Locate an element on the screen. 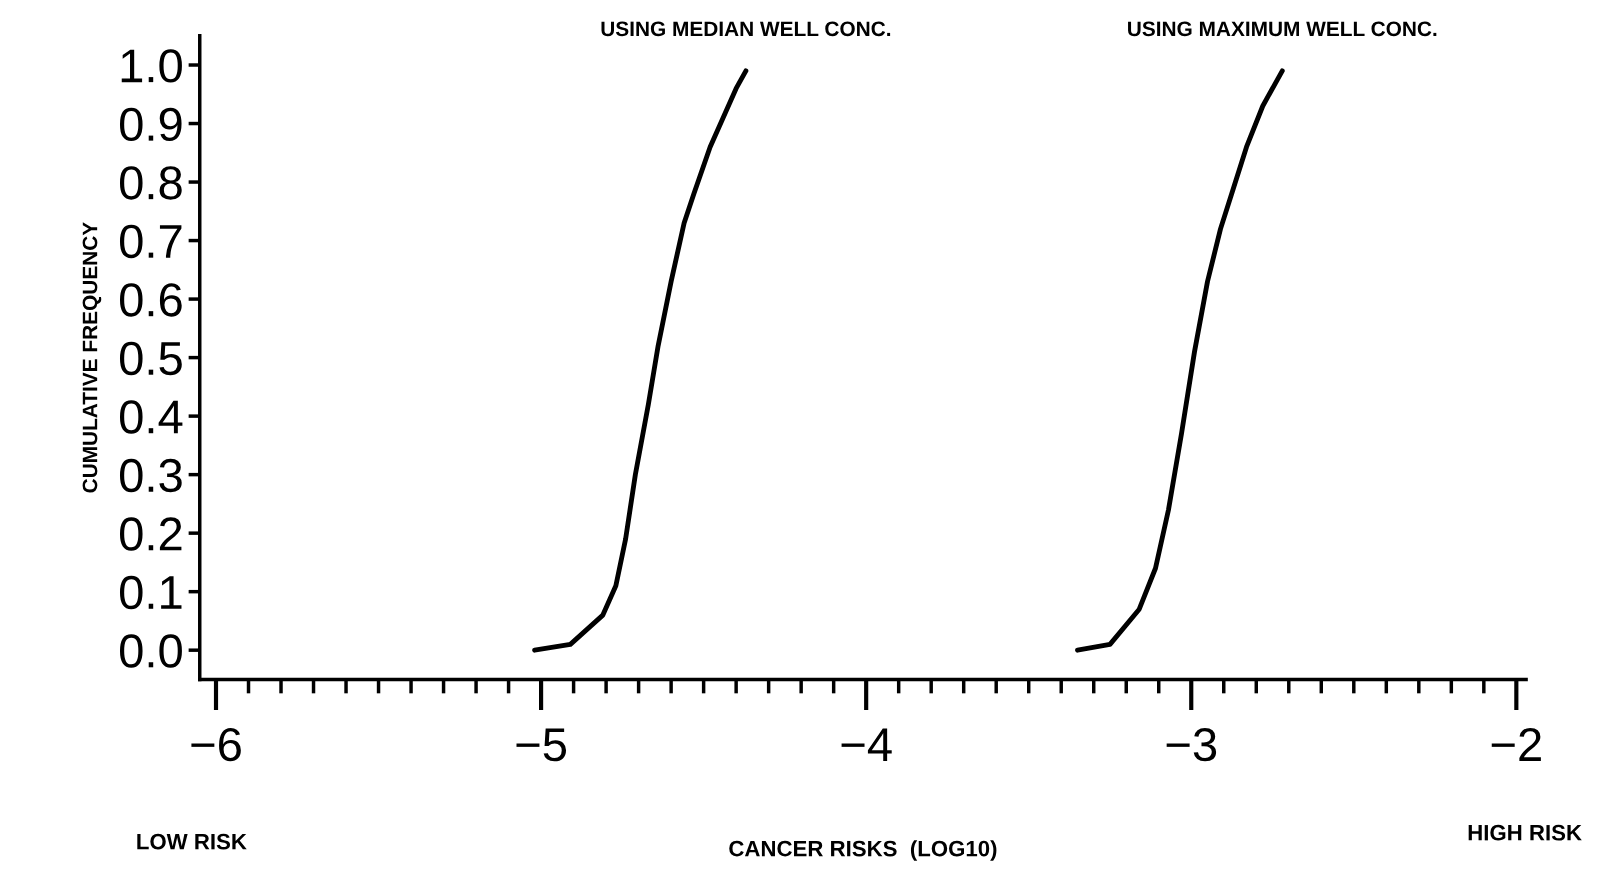 The height and width of the screenshot is (894, 1598). y-tick-label: 0.3 is located at coordinates (150, 475).